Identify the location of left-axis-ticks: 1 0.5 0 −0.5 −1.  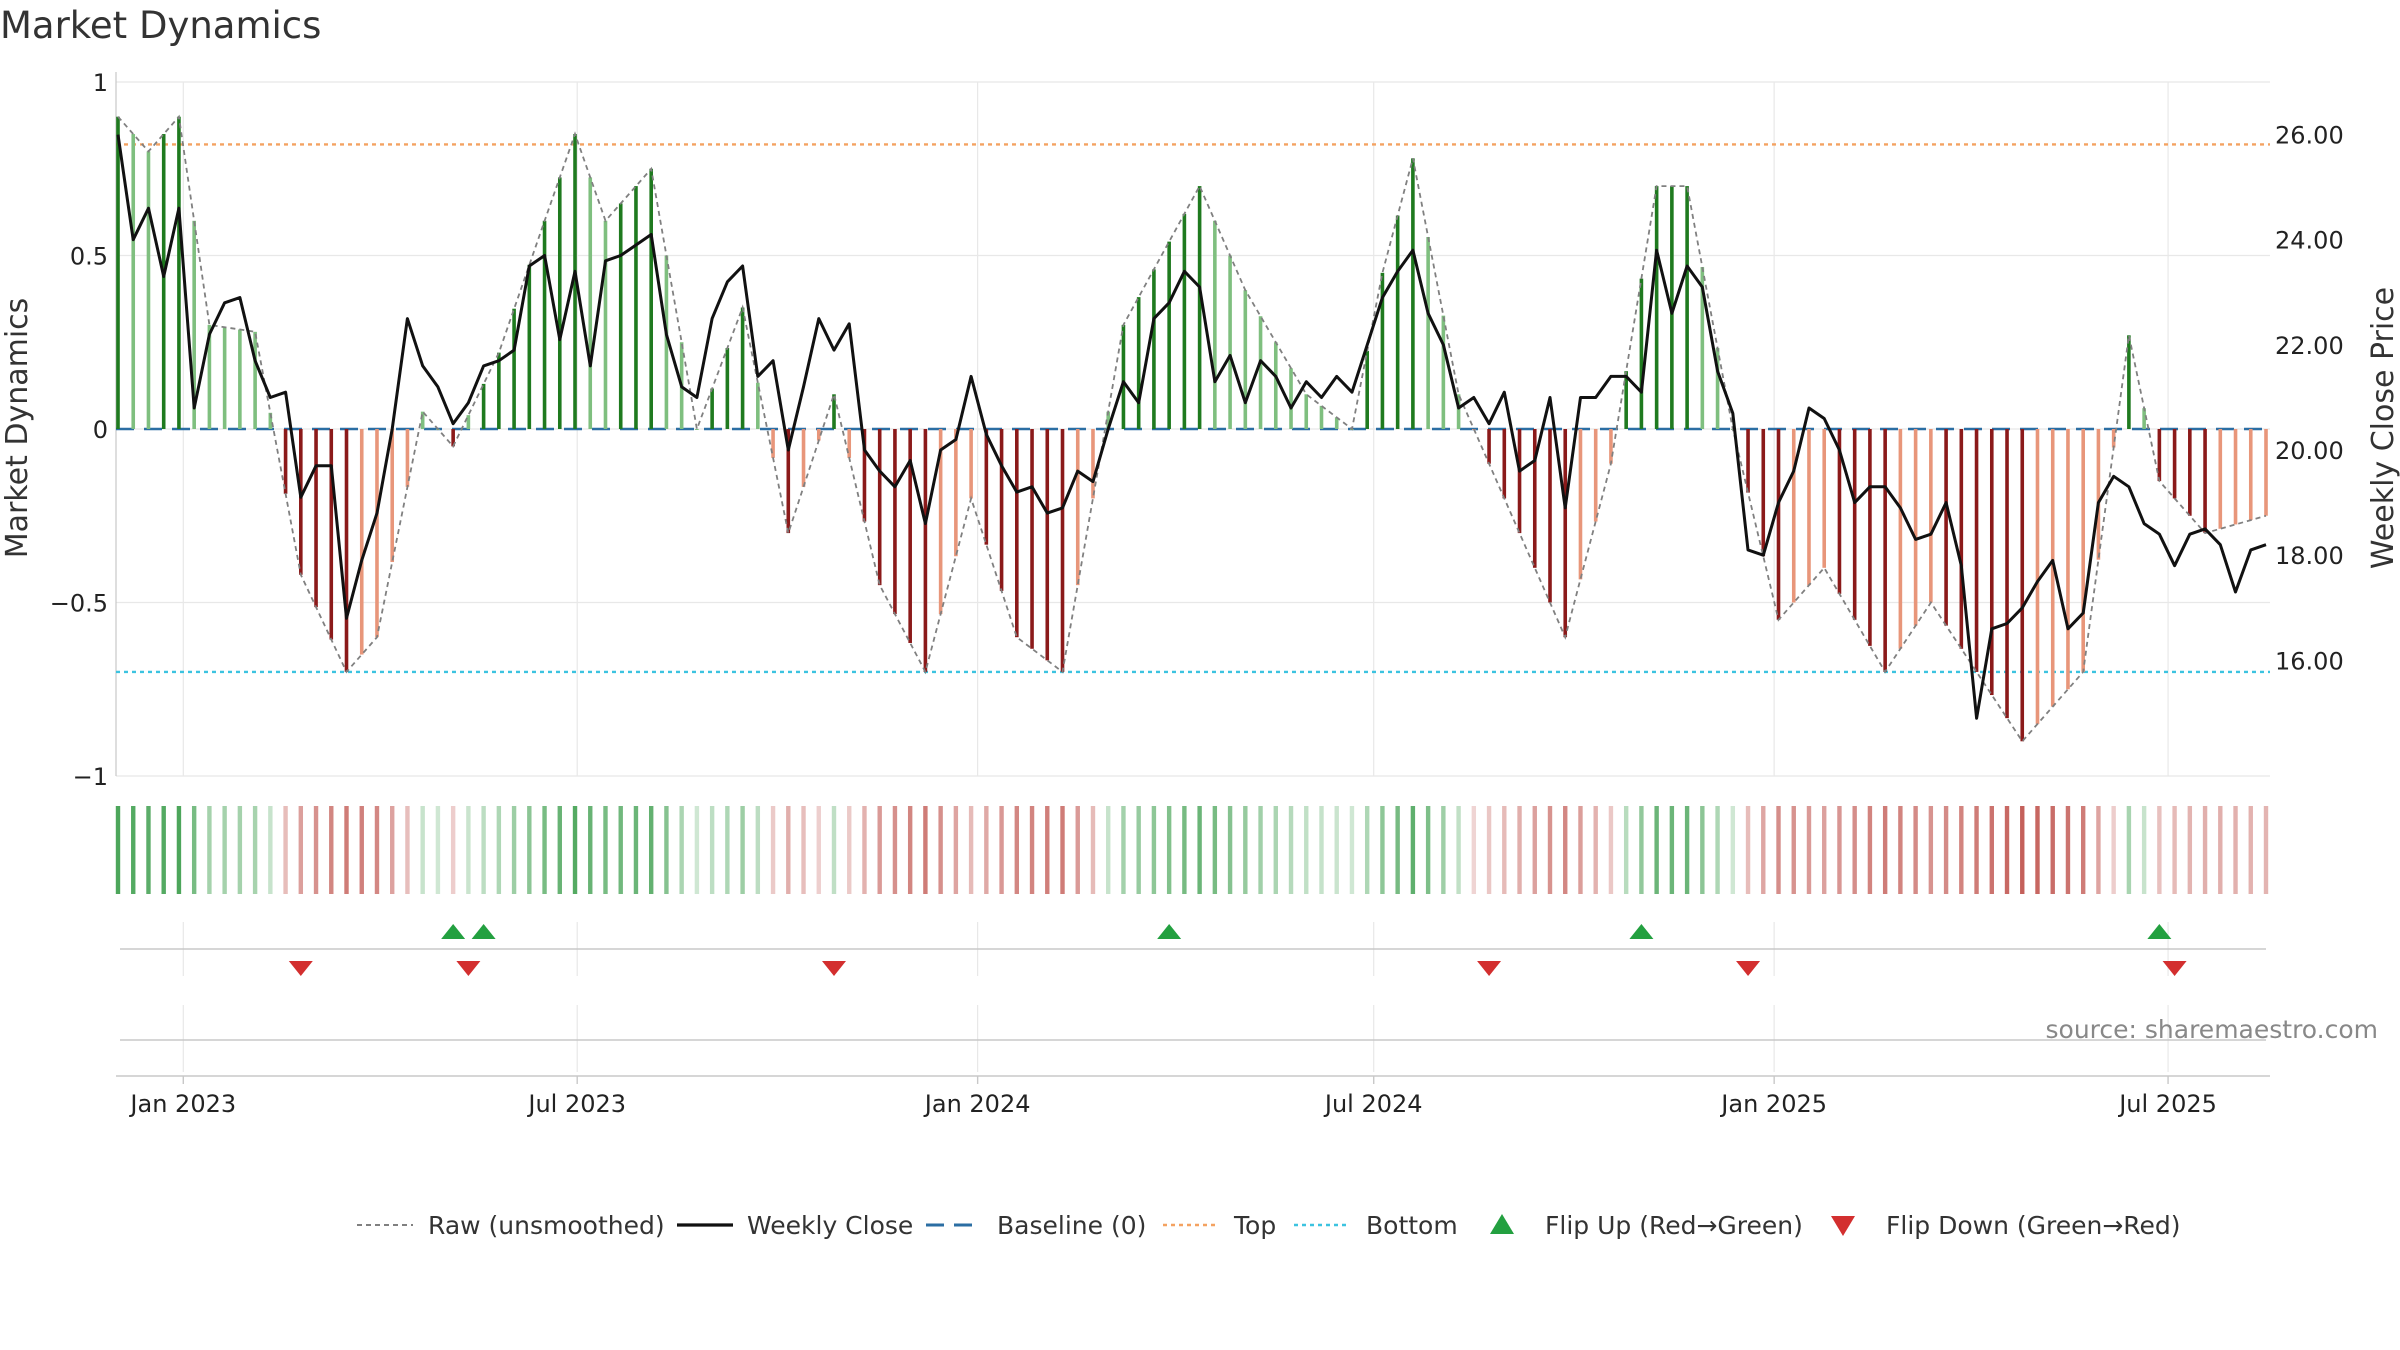
(79, 430).